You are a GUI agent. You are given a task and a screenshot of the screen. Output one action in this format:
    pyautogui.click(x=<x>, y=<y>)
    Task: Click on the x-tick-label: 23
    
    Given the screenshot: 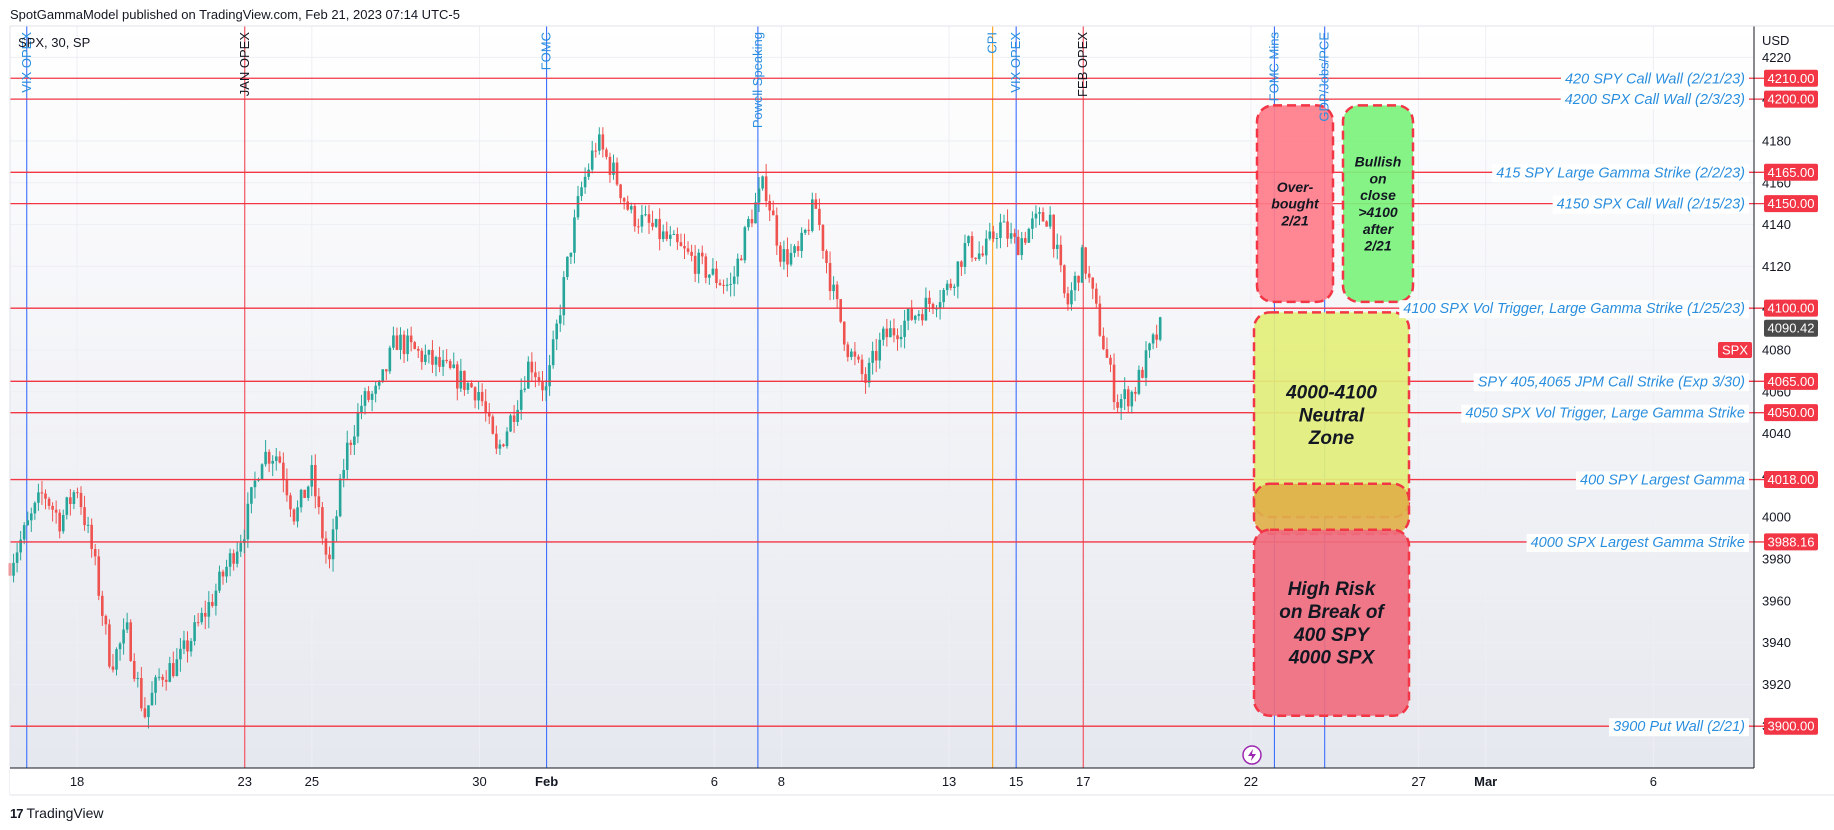 What is the action you would take?
    pyautogui.click(x=245, y=781)
    